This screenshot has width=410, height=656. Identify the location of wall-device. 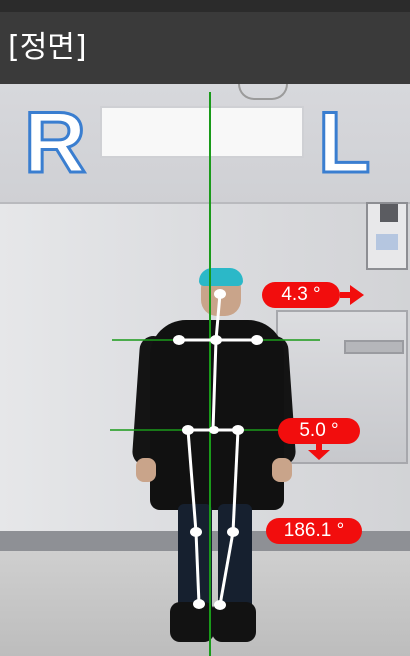
(387, 236).